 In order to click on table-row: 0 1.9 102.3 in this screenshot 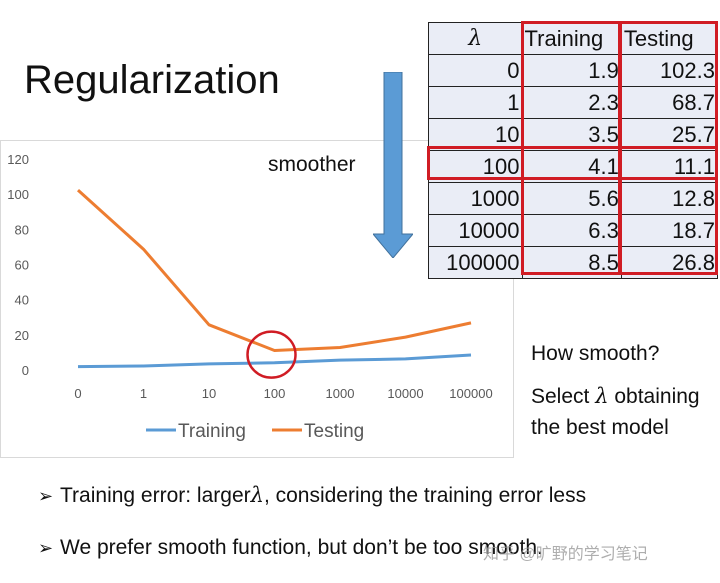, I will do `click(573, 70)`.